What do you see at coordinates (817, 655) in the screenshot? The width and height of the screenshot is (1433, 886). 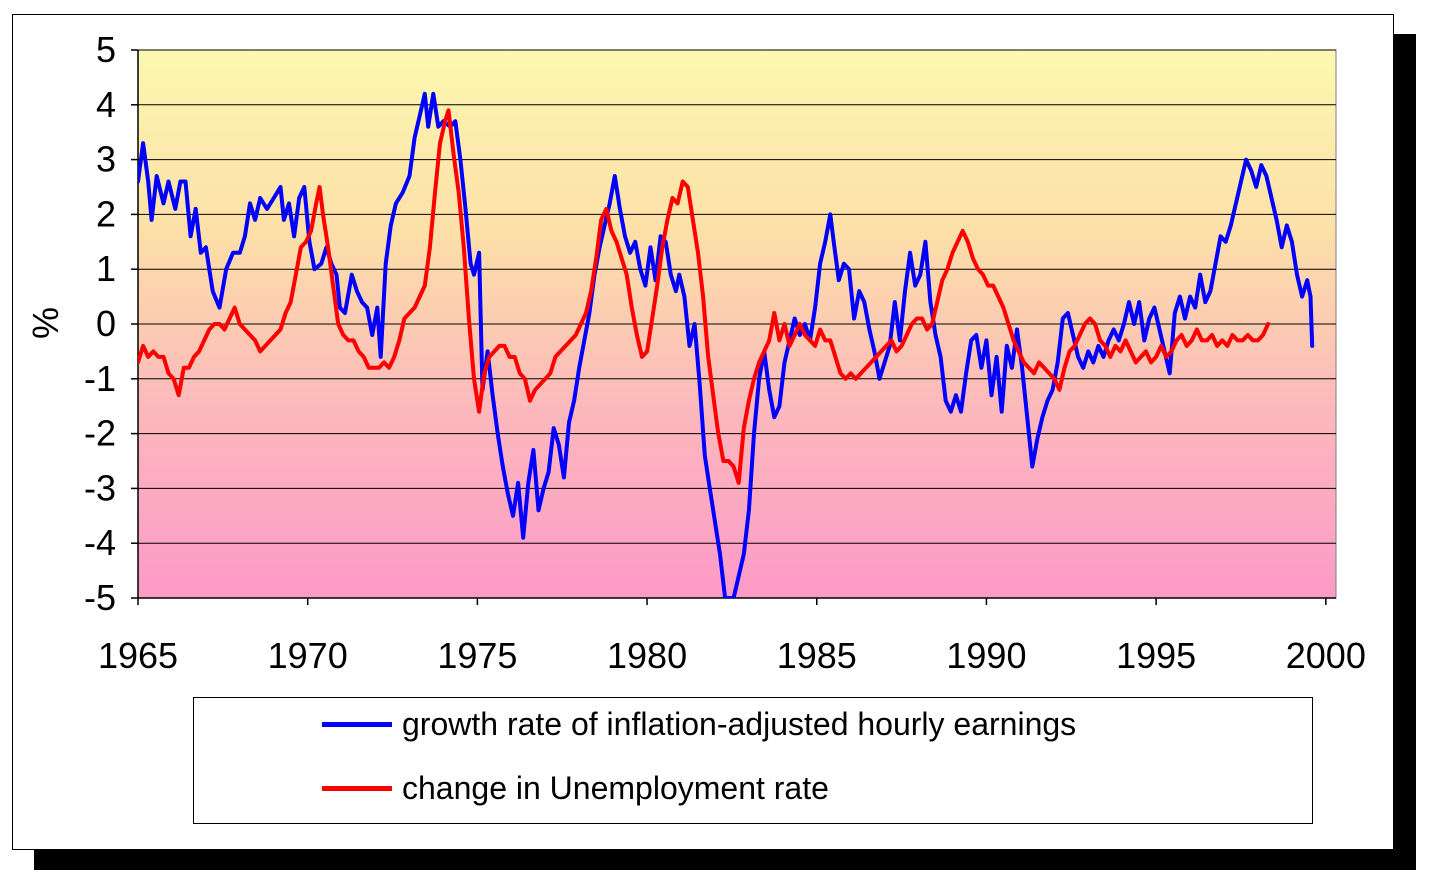 I see `x-tick-label: 1985` at bounding box center [817, 655].